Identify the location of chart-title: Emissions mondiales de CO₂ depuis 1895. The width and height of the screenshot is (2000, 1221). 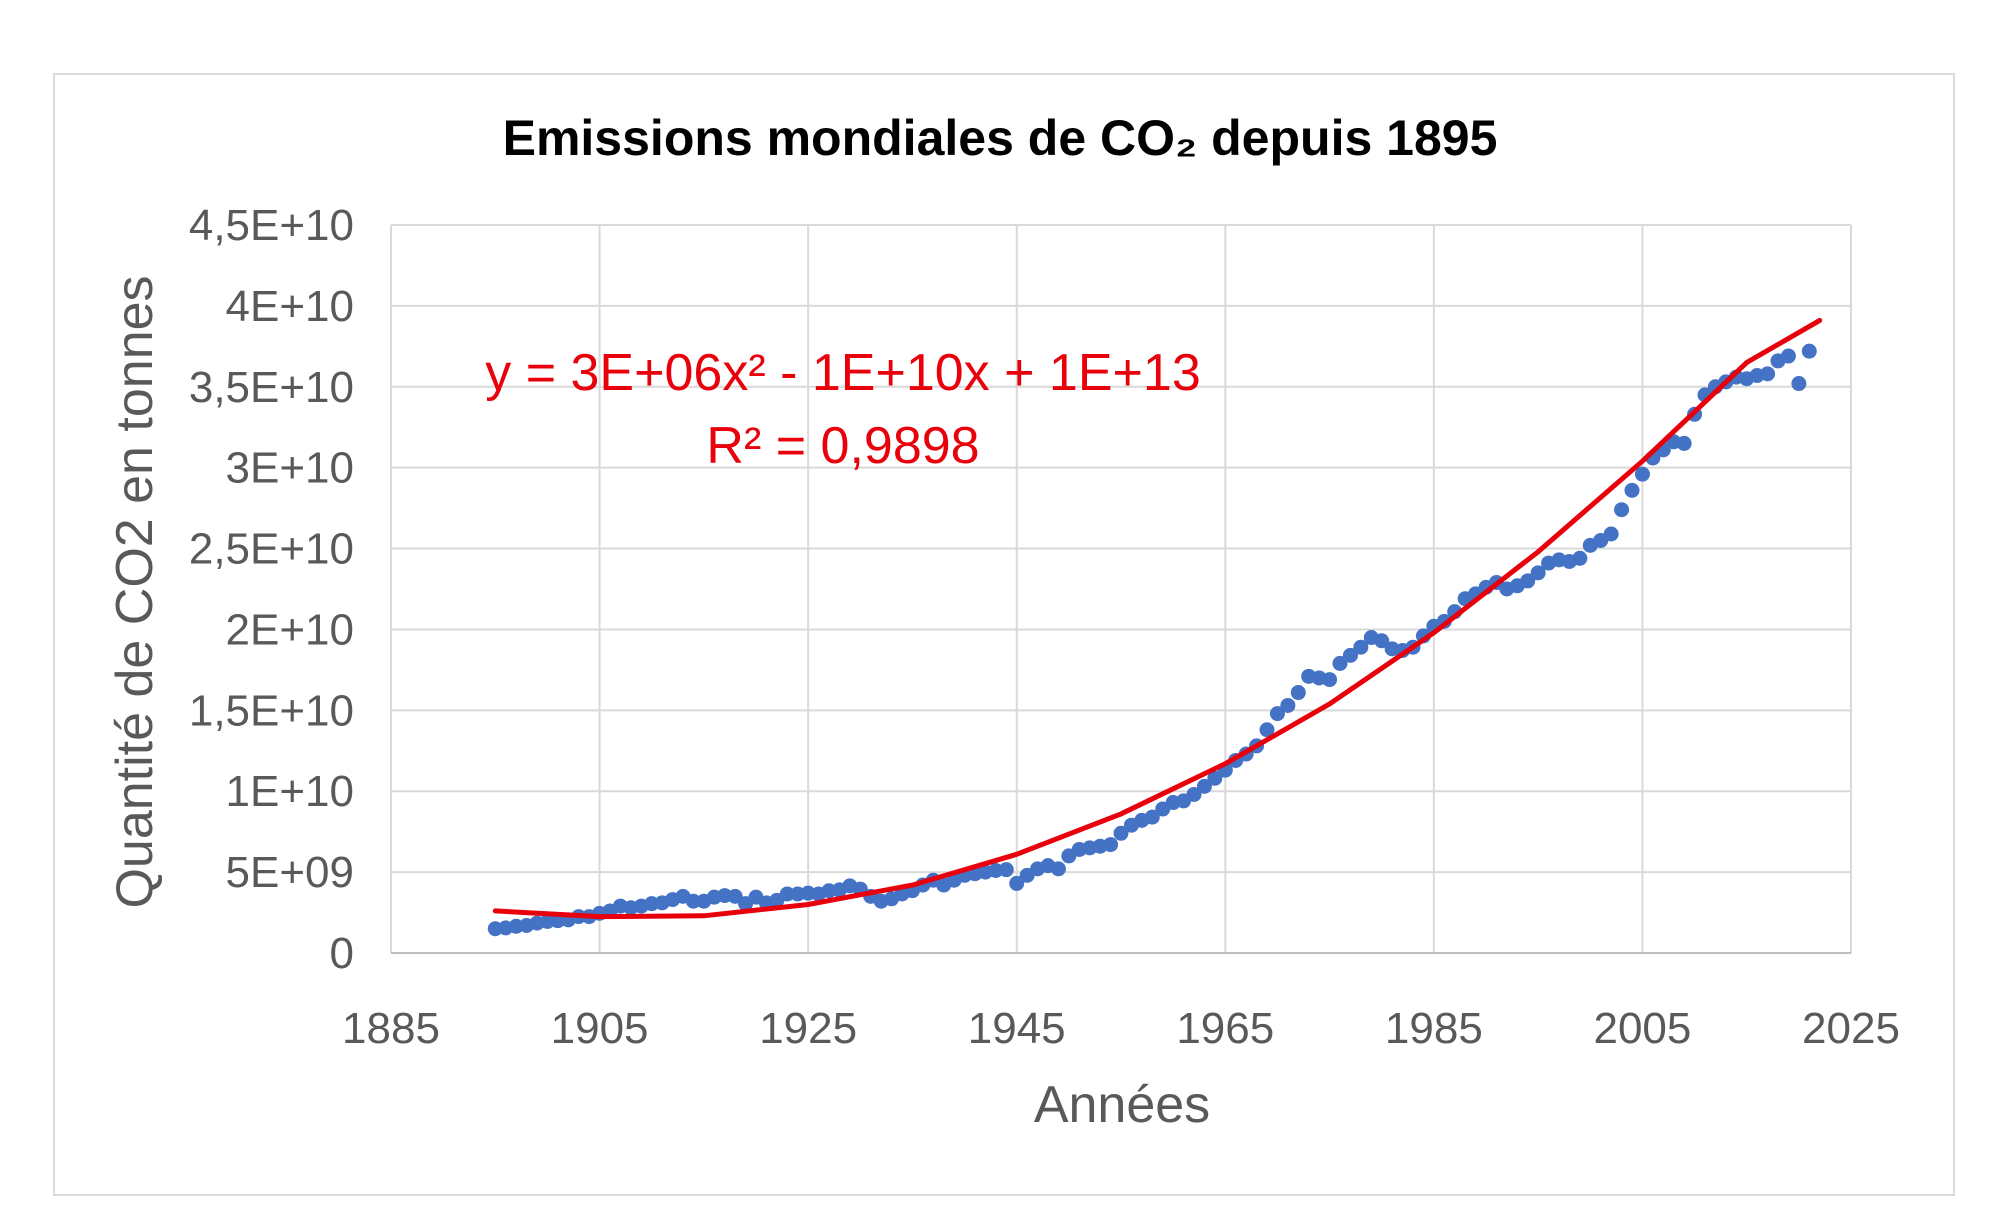
(1000, 138).